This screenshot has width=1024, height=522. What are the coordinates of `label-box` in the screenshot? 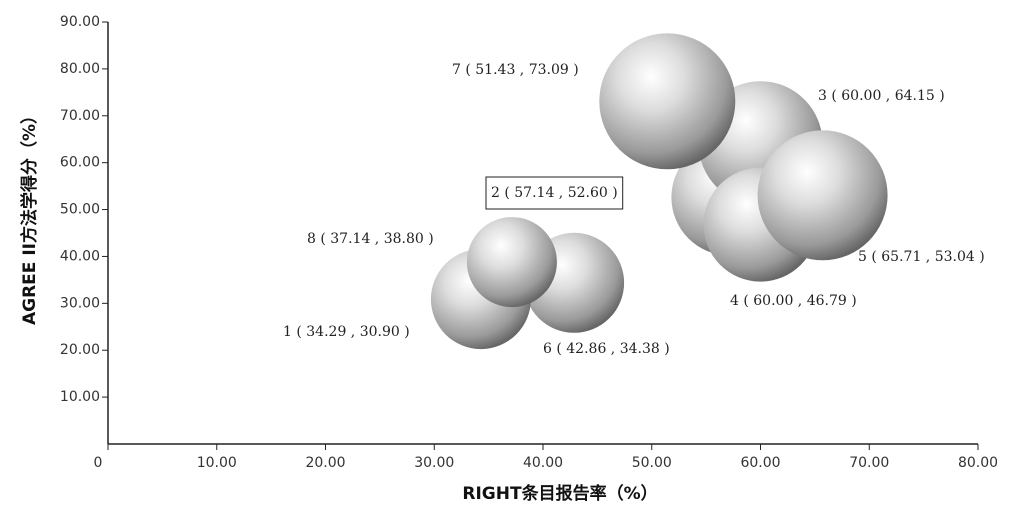 It's located at (554, 193).